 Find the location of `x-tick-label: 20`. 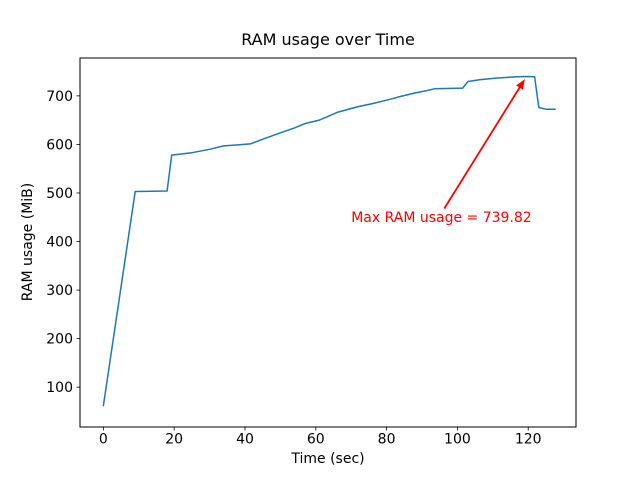

x-tick-label: 20 is located at coordinates (174, 440).